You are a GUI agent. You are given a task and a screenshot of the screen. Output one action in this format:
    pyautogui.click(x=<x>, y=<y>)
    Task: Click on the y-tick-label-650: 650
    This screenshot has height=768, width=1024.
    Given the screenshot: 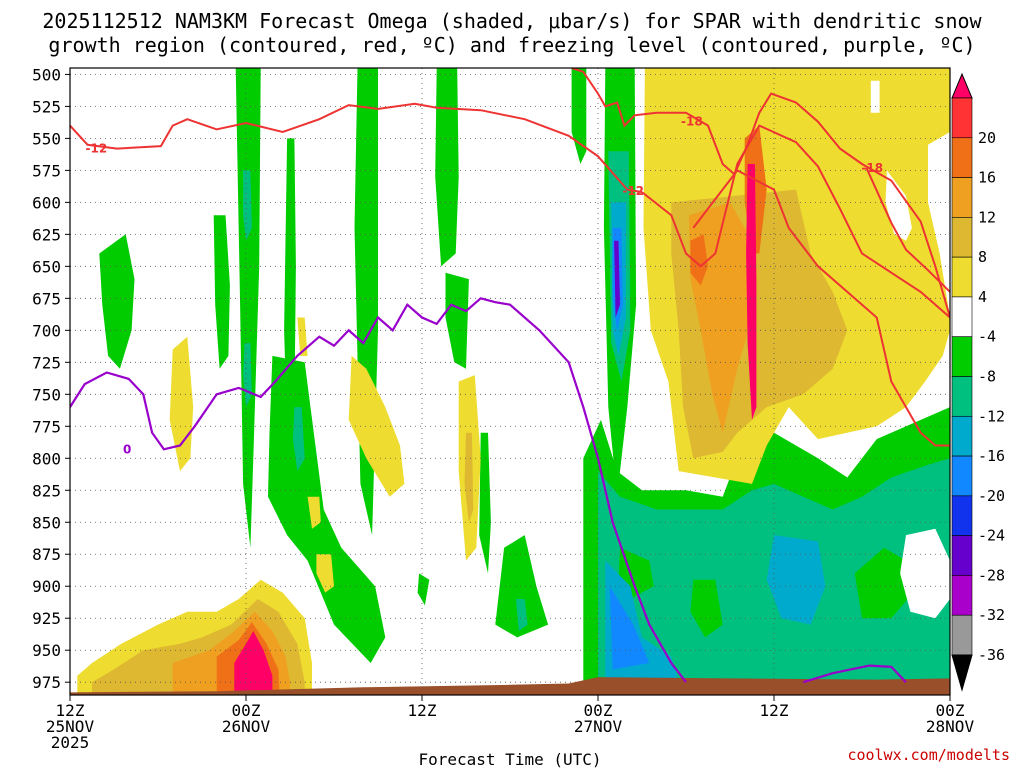 What is the action you would take?
    pyautogui.click(x=46, y=266)
    